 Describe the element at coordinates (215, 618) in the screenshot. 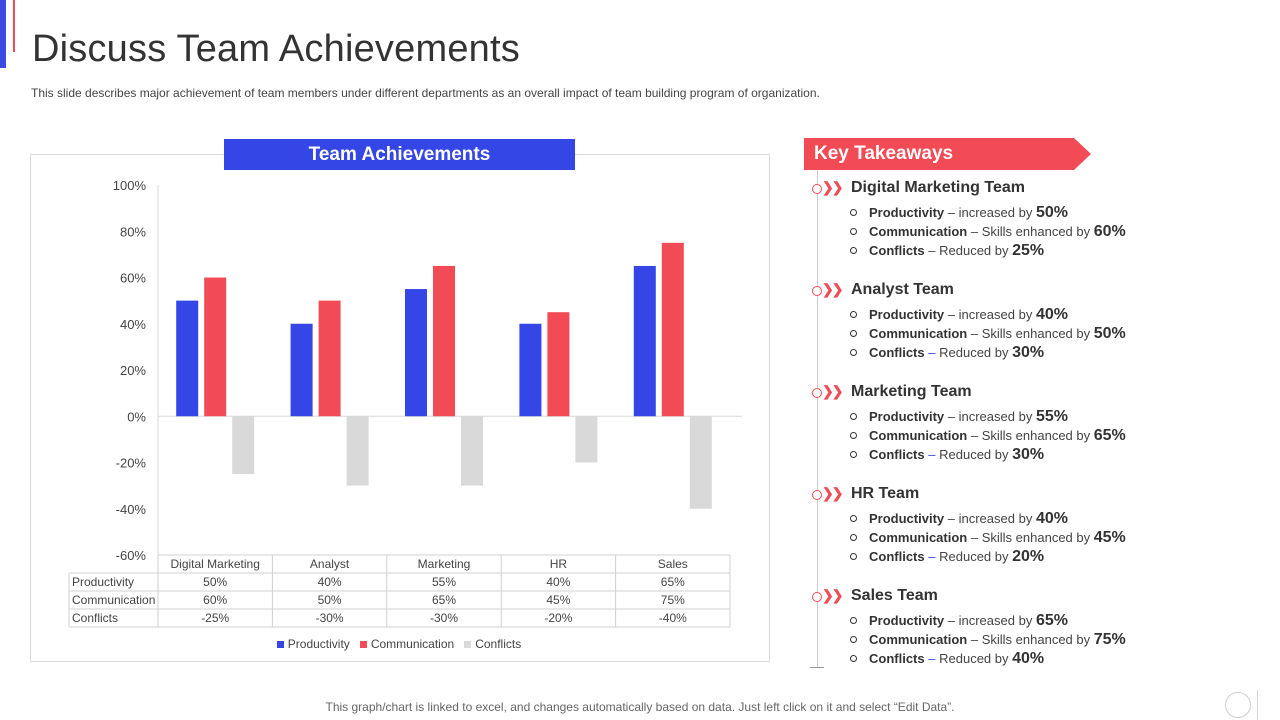

I see `table-cell: -25%` at that location.